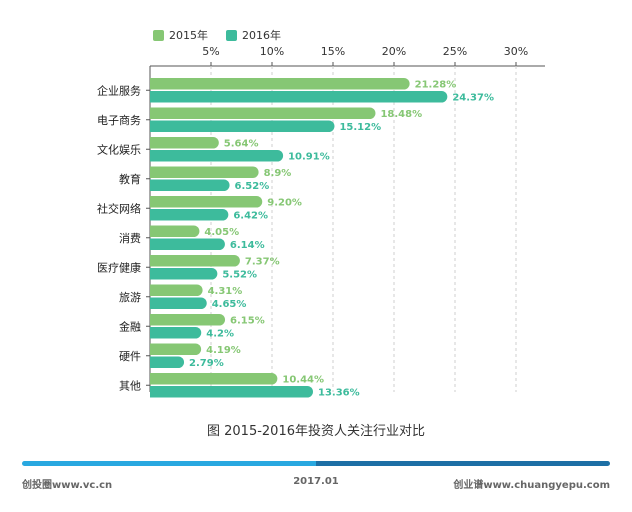  What do you see at coordinates (67, 485) in the screenshot?
I see `footer-left-source: 创投圈www.vc.cn` at bounding box center [67, 485].